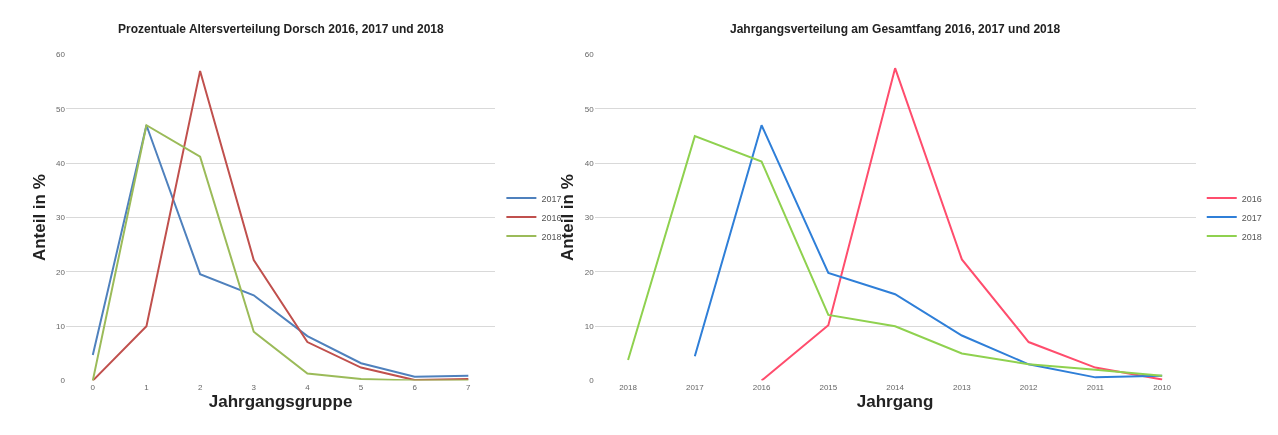 This screenshot has height=435, width=1278. What do you see at coordinates (415, 387) in the screenshot?
I see `x-tick-label: 6` at bounding box center [415, 387].